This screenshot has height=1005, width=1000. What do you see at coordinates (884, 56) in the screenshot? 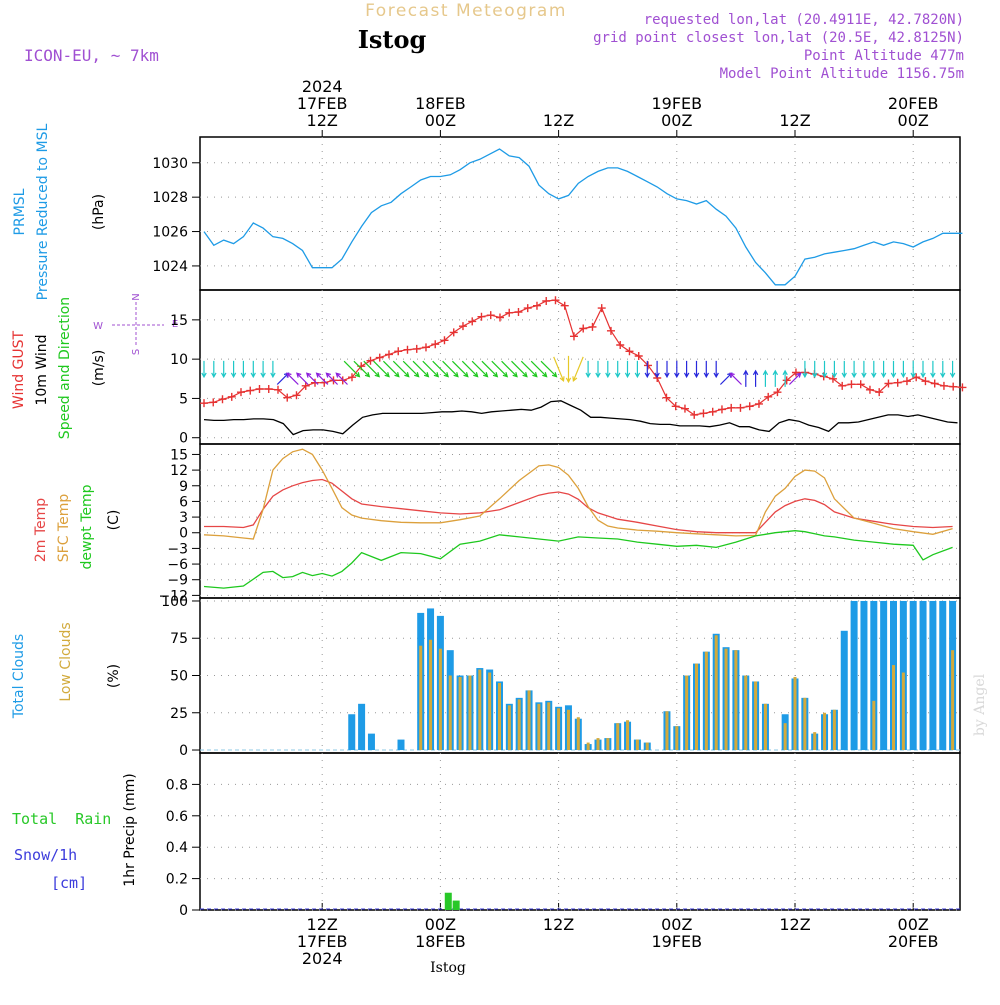
I see `point-altitude: Point Altitude 477m` at bounding box center [884, 56].